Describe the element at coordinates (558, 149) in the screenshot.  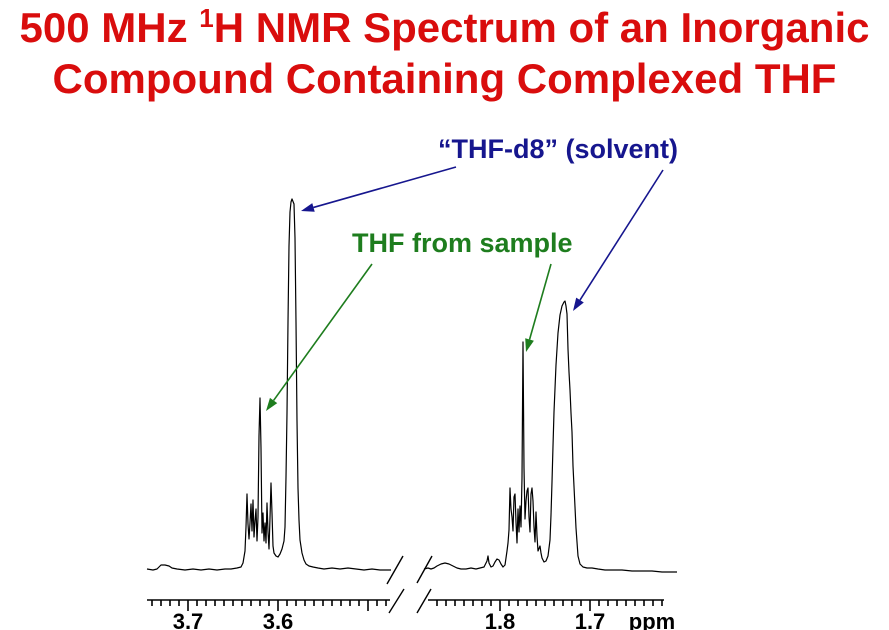
I see `solvent-annotation-label: “THF-d8” (solvent)` at that location.